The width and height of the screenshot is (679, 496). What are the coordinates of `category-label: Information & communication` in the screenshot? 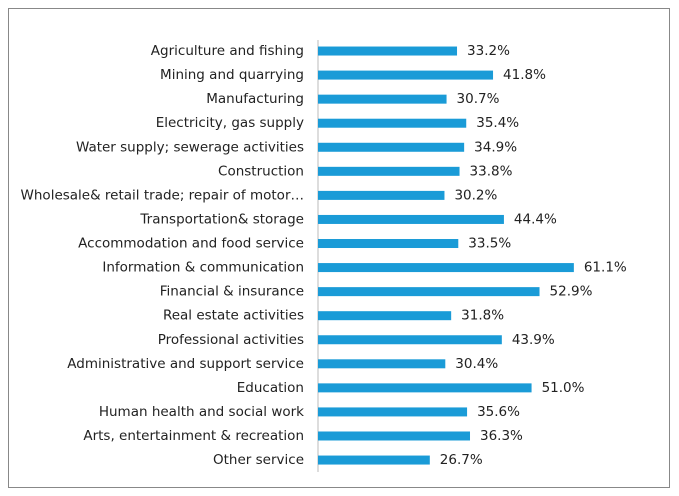 It's located at (203, 268).